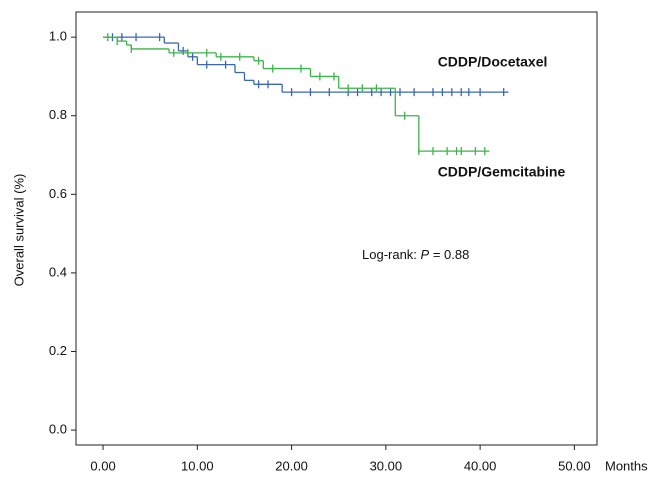 The height and width of the screenshot is (480, 655). What do you see at coordinates (449, 254) in the screenshot?
I see `log-rank-value: = 0.88` at bounding box center [449, 254].